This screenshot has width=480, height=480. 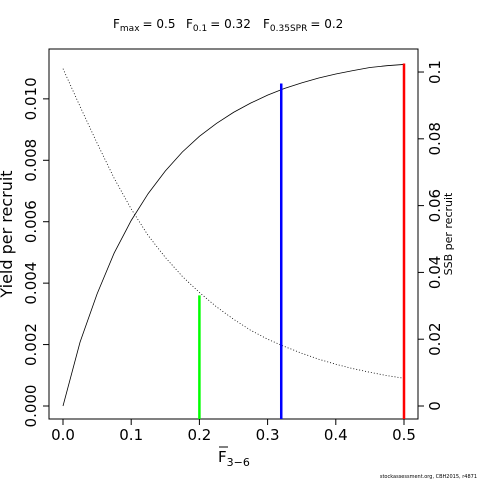 I want to click on x-tick-label: 0.4, so click(x=336, y=435).